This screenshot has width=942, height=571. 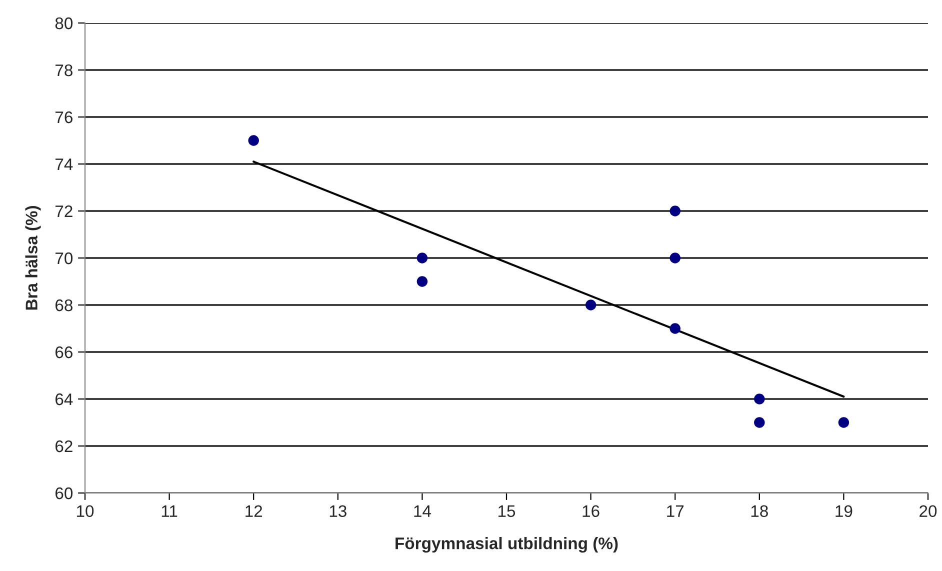 I want to click on y-tick-label: 74, so click(x=64, y=164).